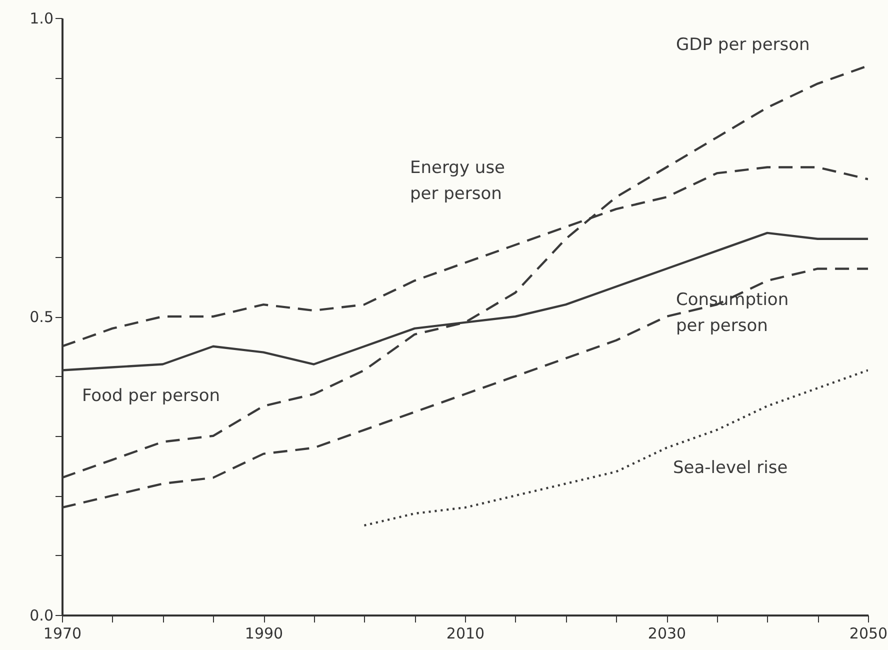 Image resolution: width=888 pixels, height=650 pixels. I want to click on x-tick-label: 1990, so click(264, 633).